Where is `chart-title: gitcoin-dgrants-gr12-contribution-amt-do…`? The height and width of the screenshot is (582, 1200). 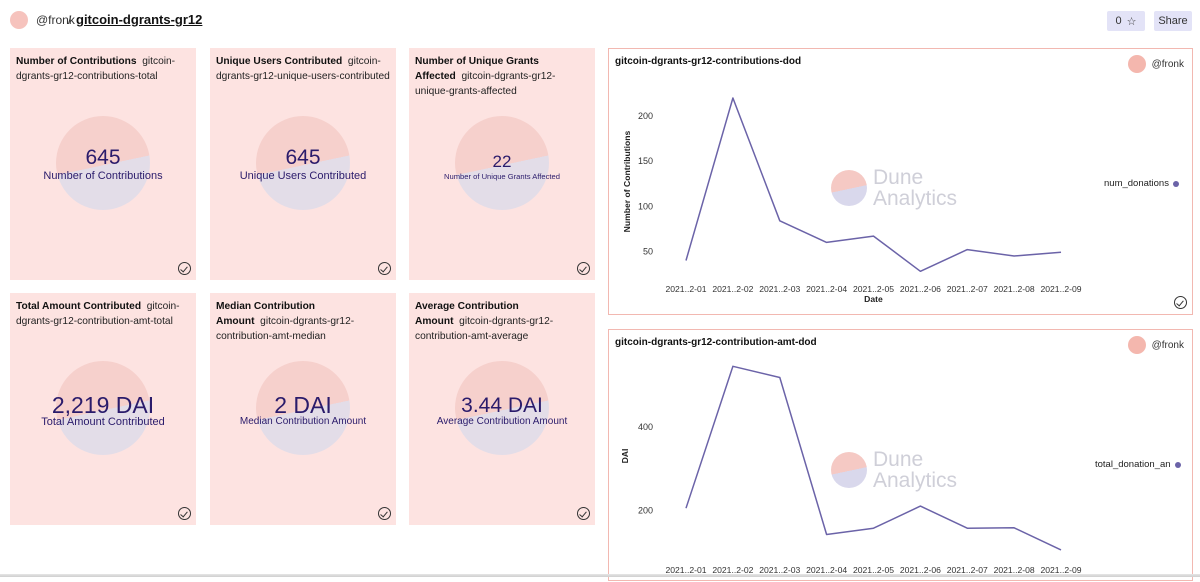
chart-title: gitcoin-dgrants-gr12-contribution-amt-do… is located at coordinates (716, 342).